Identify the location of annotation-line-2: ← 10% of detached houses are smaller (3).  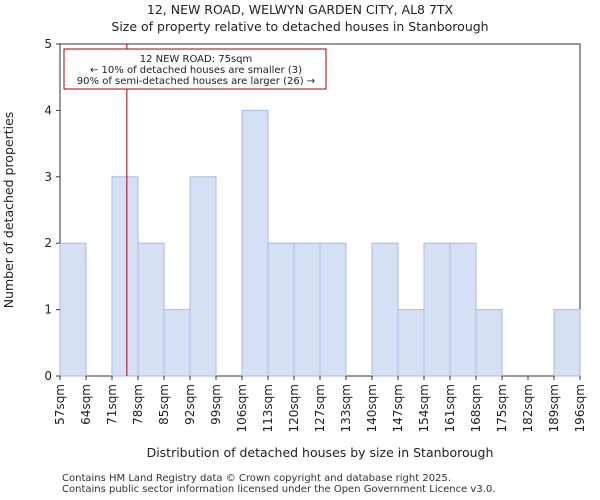
(196, 70).